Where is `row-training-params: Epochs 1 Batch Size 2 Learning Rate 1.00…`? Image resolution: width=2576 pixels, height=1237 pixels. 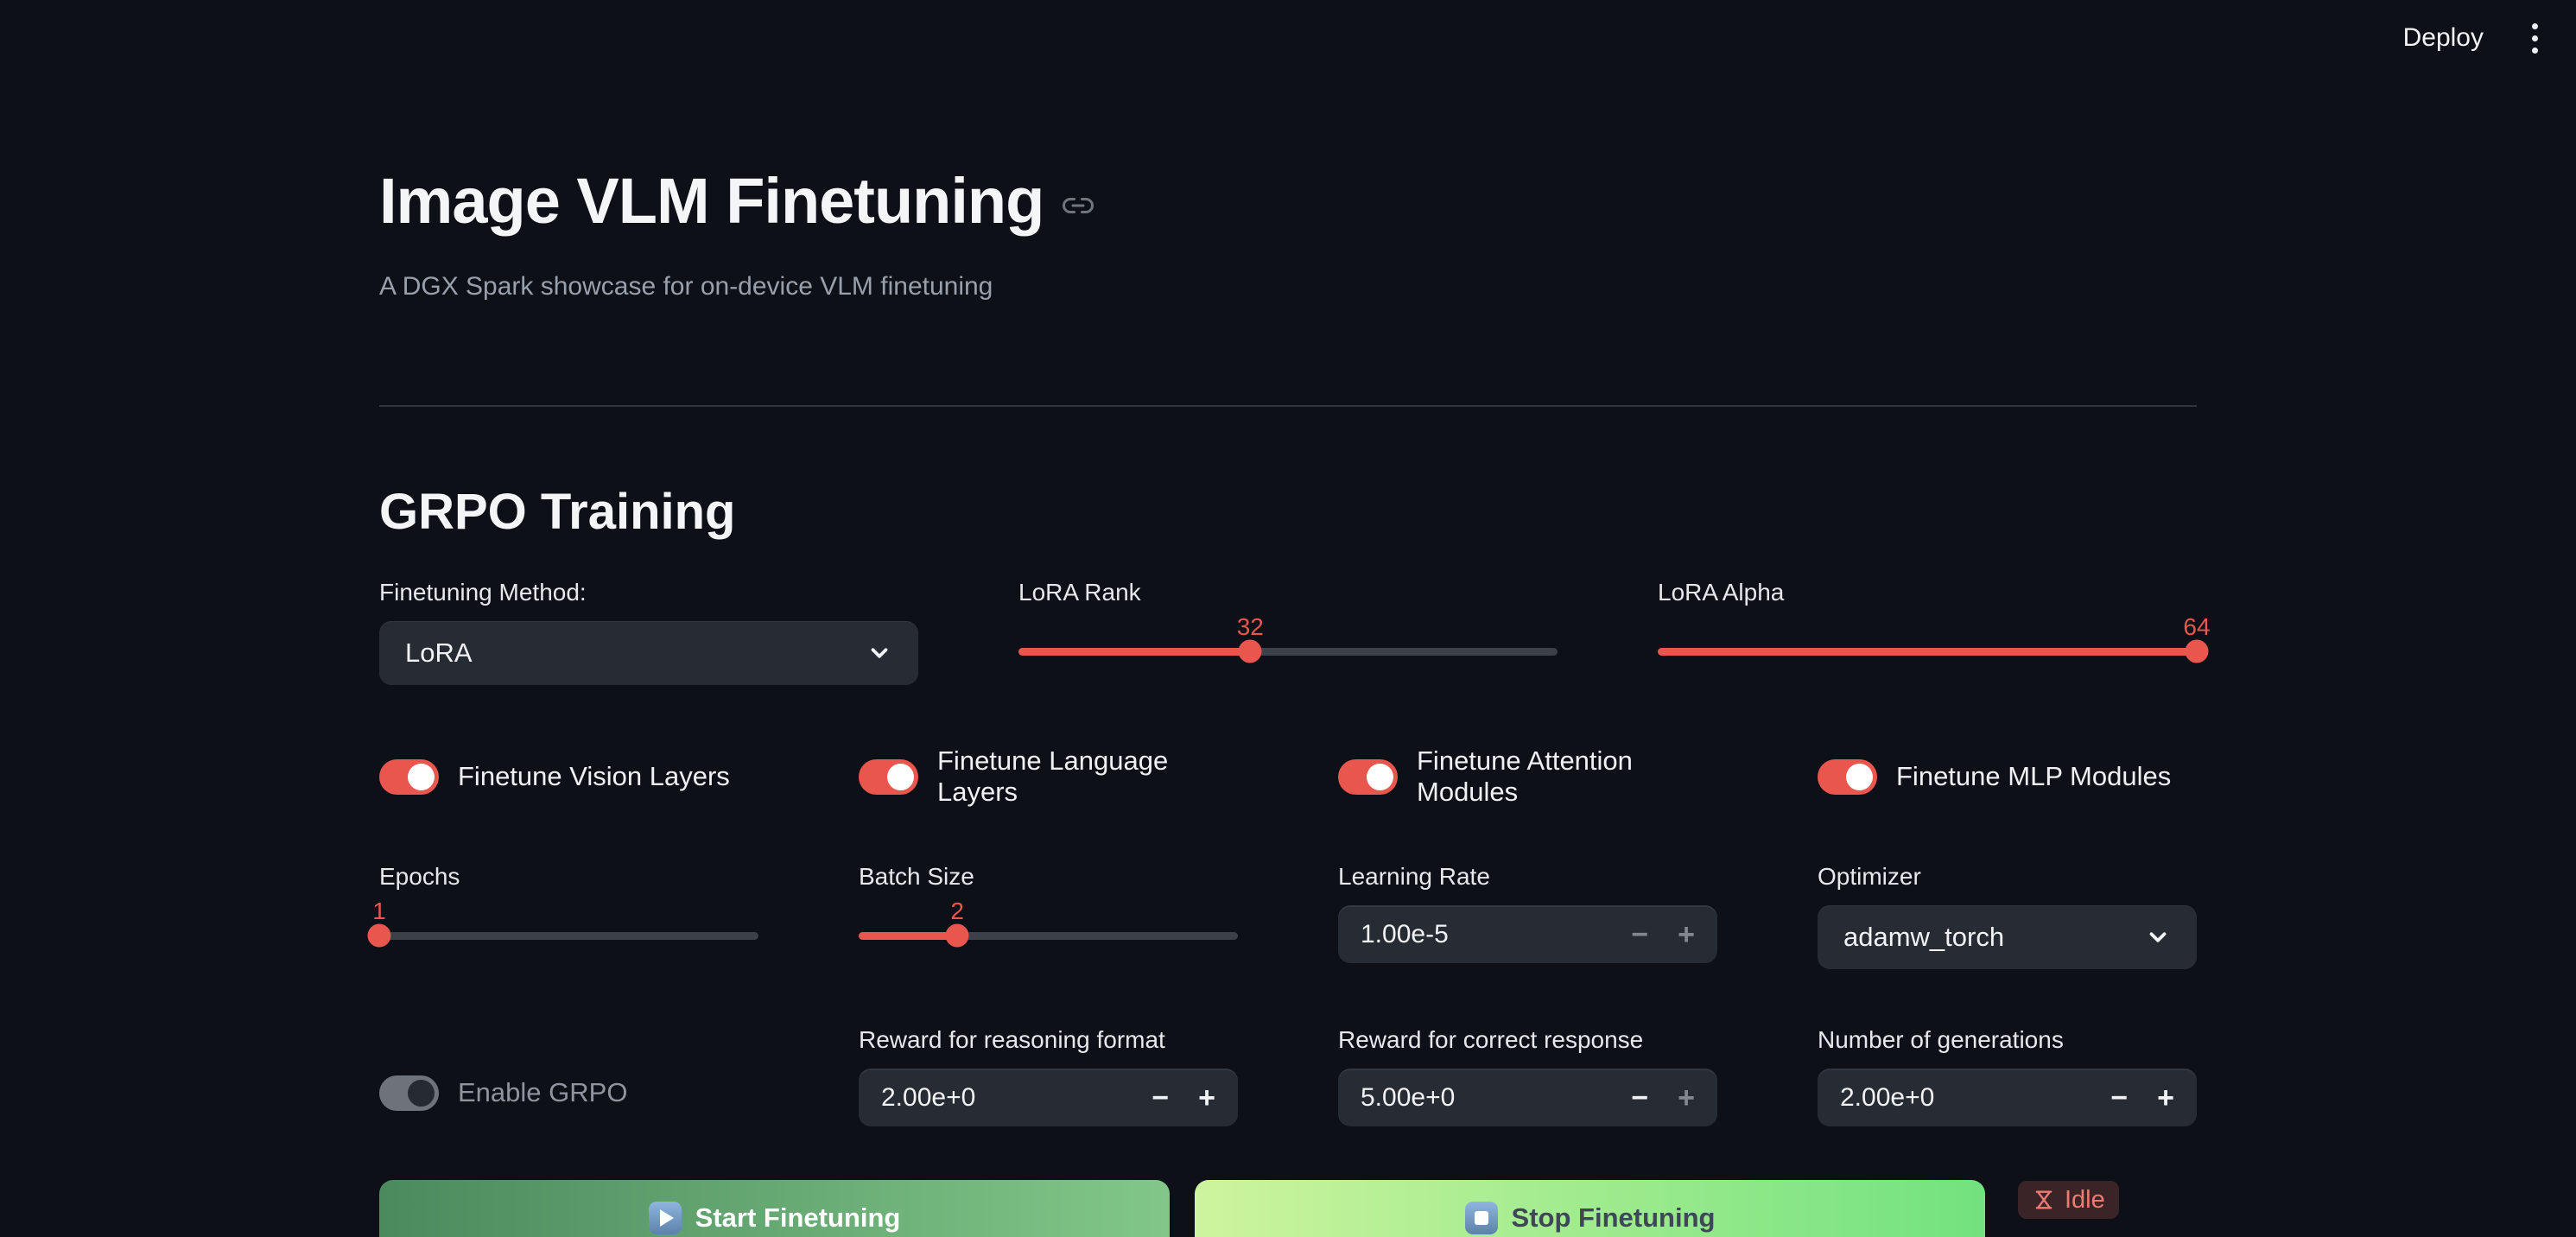 row-training-params: Epochs 1 Batch Size 2 Learning Rate 1.00… is located at coordinates (1282, 916).